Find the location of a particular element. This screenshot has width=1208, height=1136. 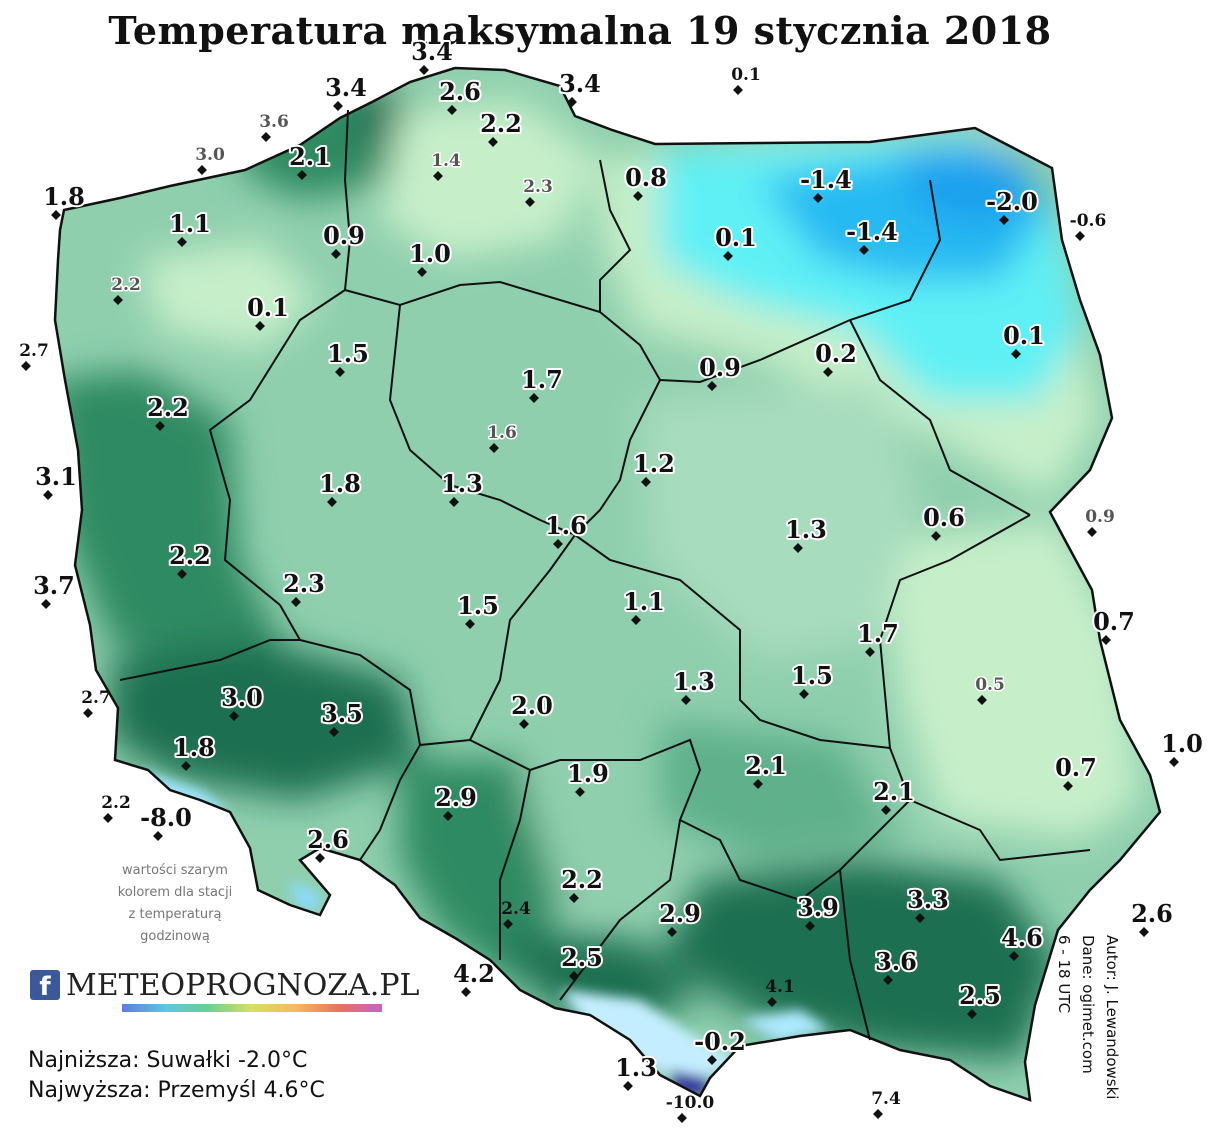

station-temperature-label: 0.8 is located at coordinates (646, 177).